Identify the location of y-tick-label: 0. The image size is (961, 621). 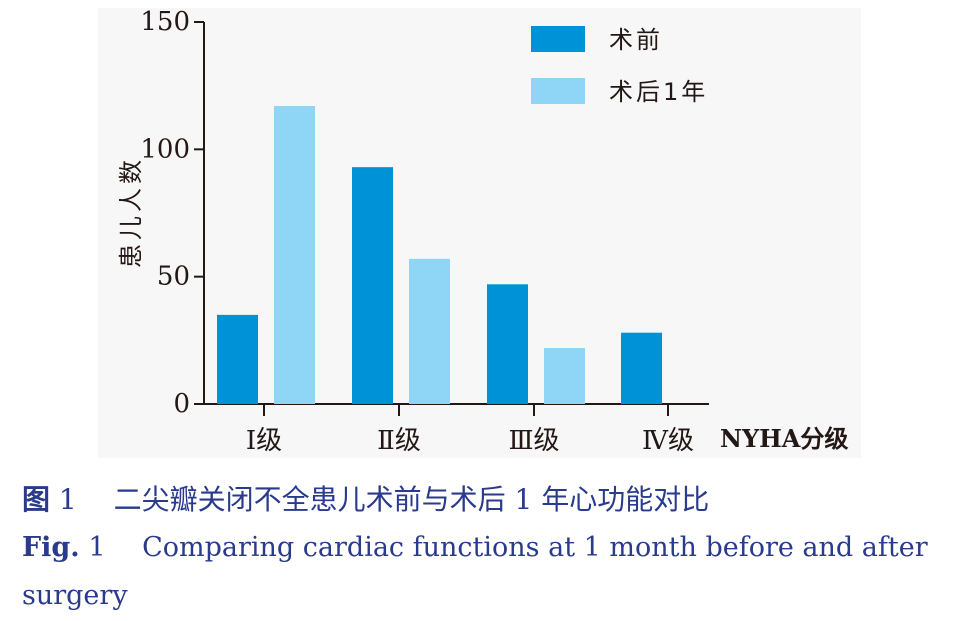
(181, 404).